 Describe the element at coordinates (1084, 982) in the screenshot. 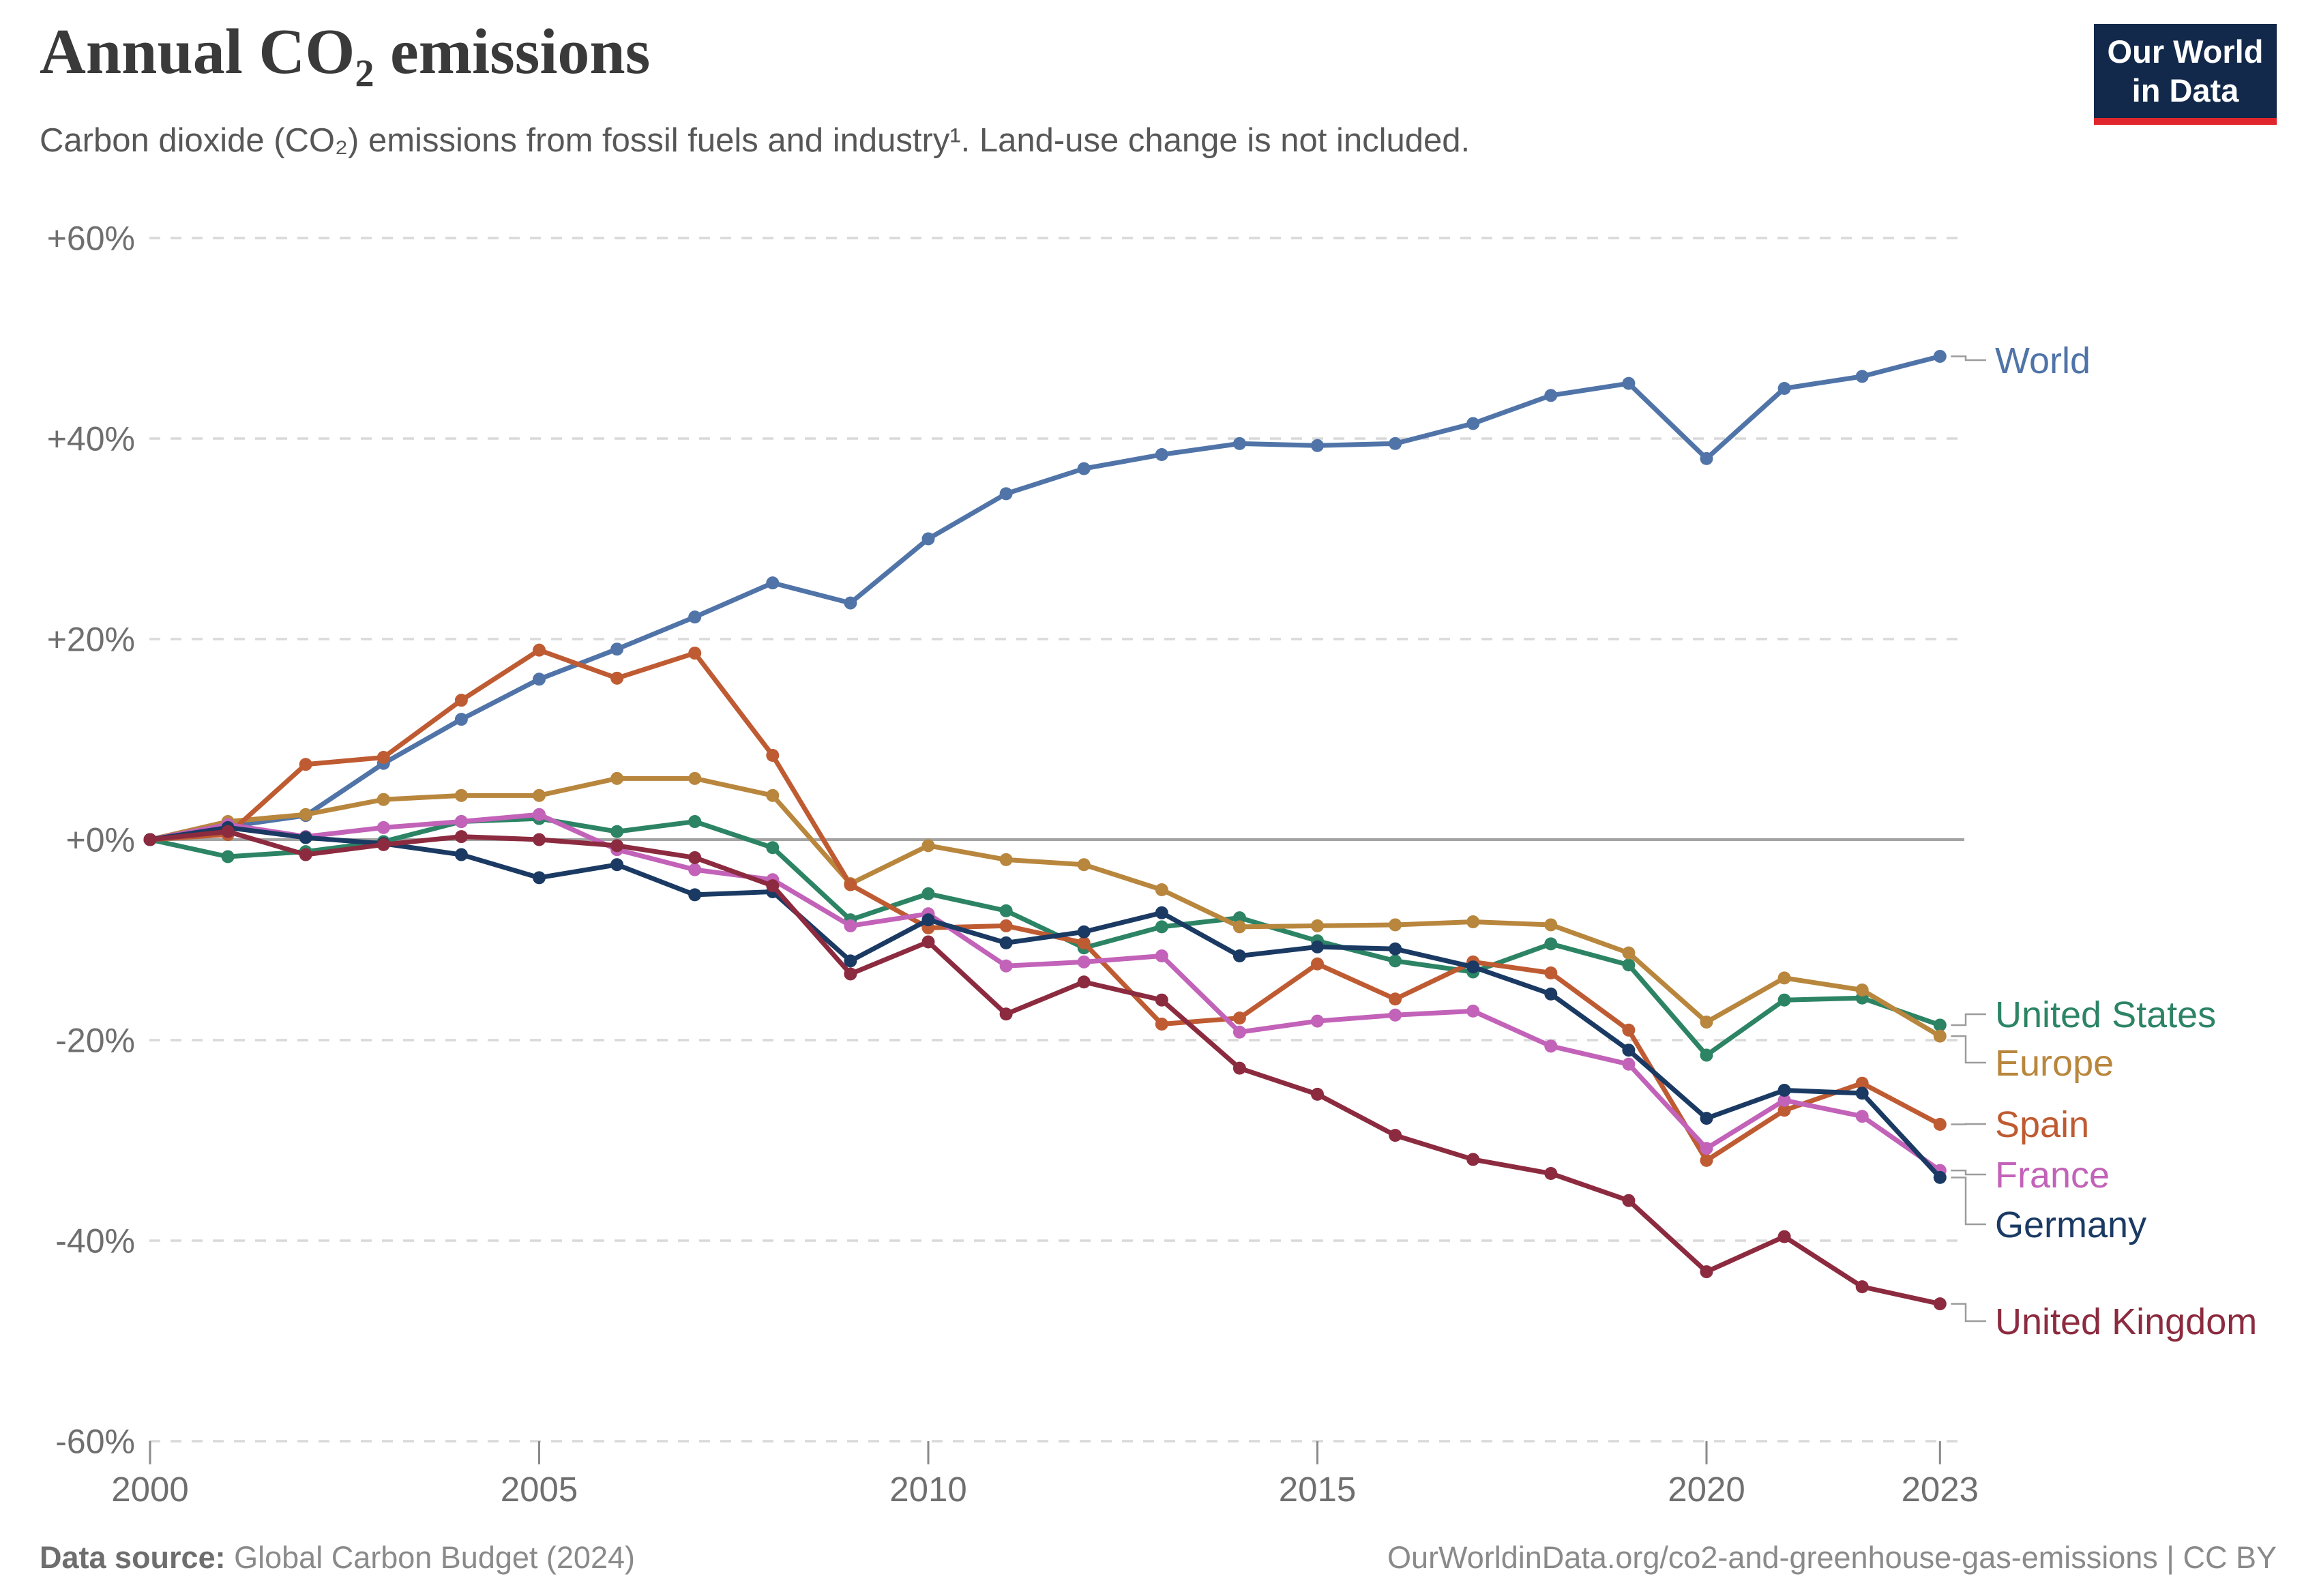

I see `data-point-united-kingdom-2012` at that location.